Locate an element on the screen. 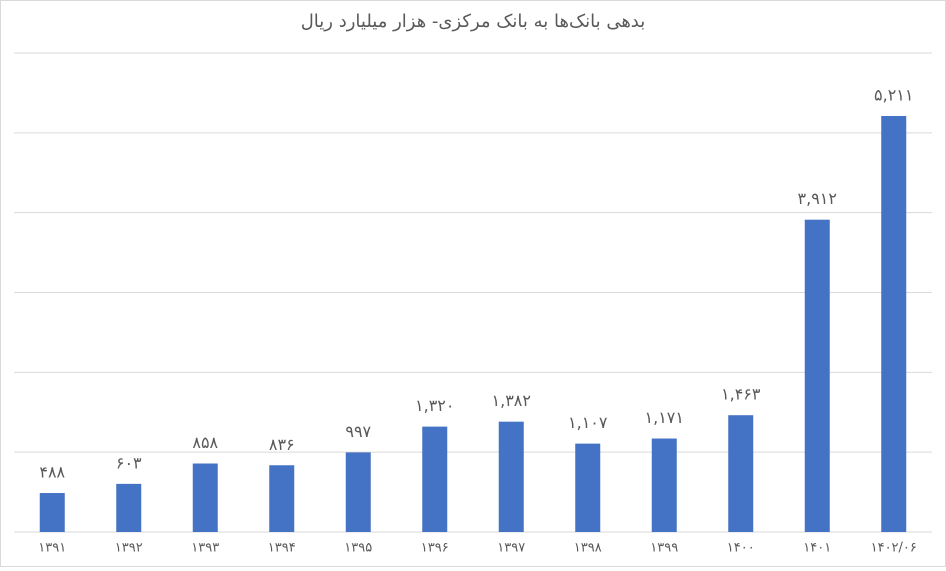 The width and height of the screenshot is (946, 571). value-label: ۳,۹۱۲ is located at coordinates (817, 198).